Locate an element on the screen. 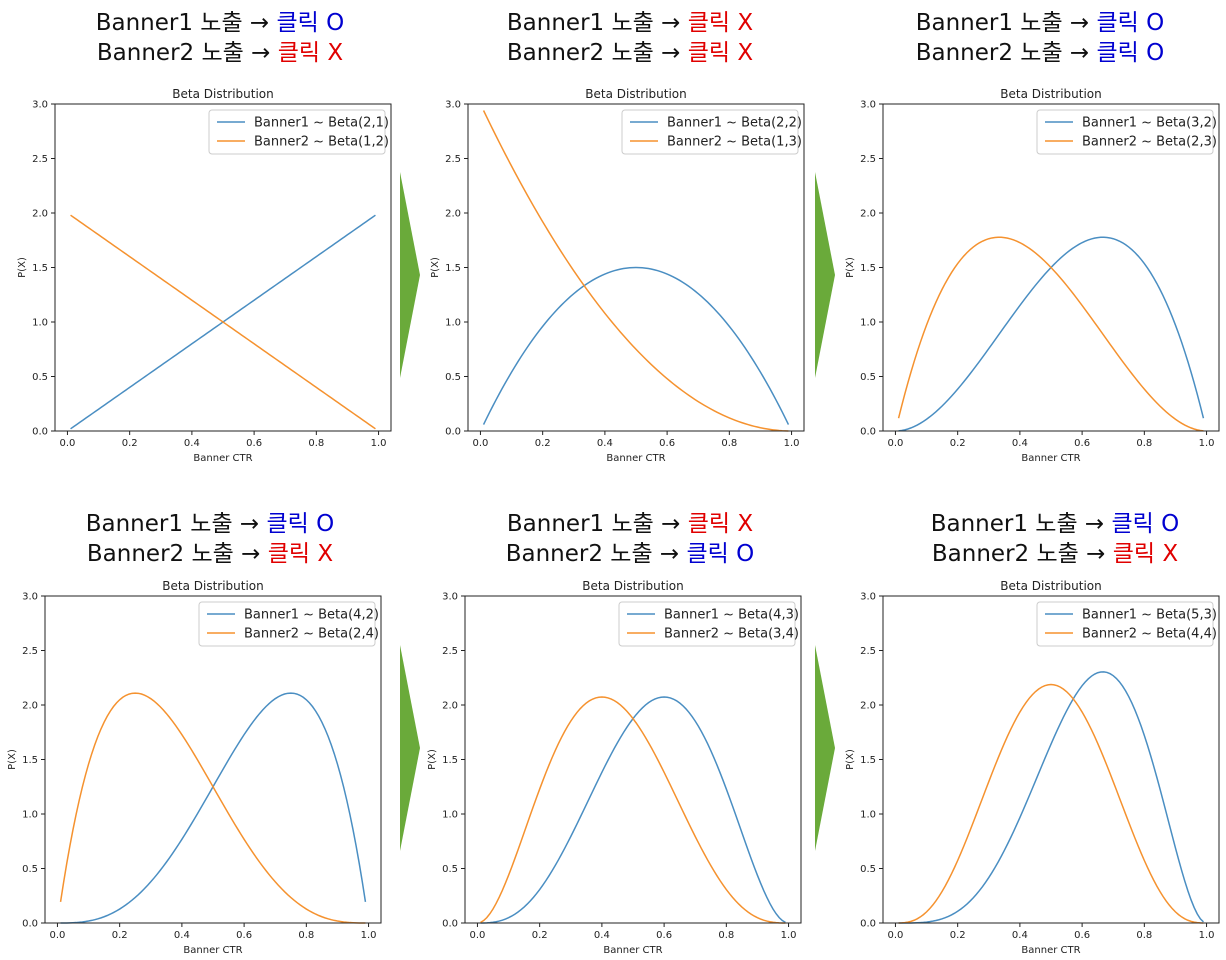  legend: Banner1 ~ Beta(3,2) Banner2 ~ Beta(2,3) is located at coordinates (1126, 132).